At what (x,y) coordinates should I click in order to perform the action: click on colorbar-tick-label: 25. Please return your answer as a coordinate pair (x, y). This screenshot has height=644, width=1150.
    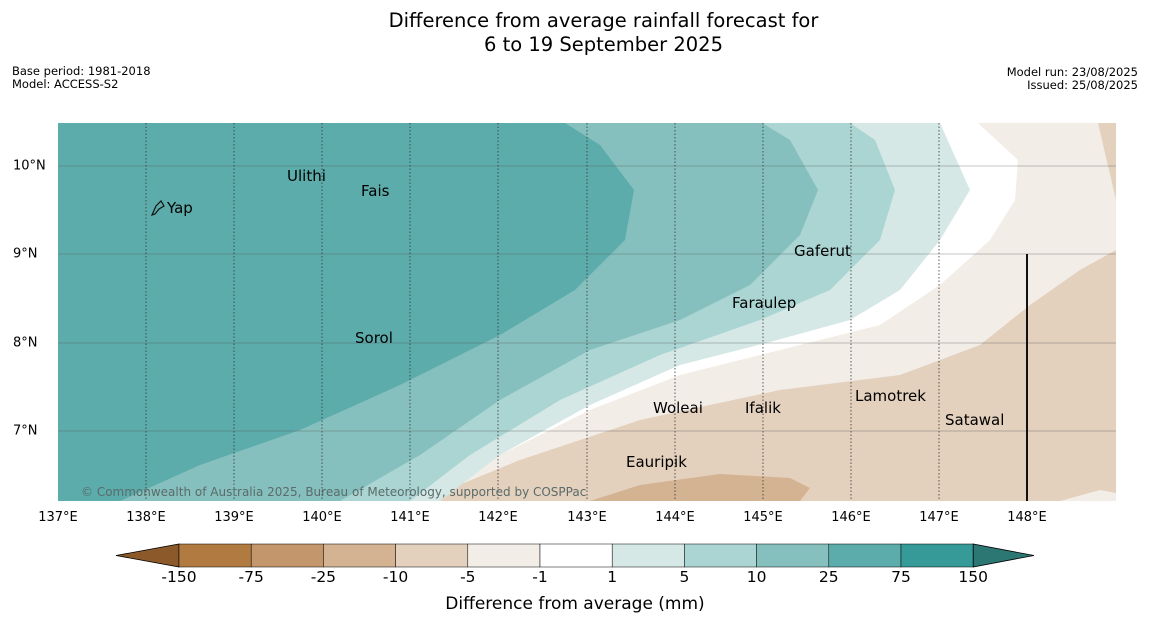
    Looking at the image, I should click on (828, 577).